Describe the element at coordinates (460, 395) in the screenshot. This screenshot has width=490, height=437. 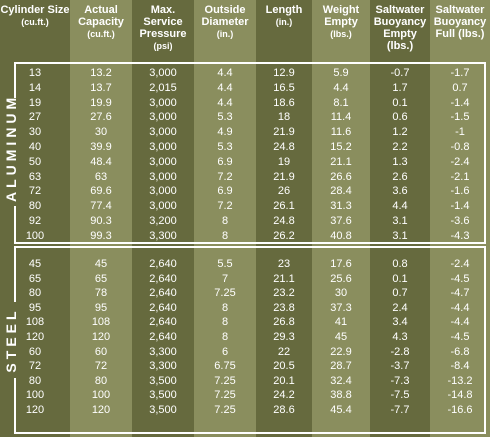
I see `table-cell: -14.8` at that location.